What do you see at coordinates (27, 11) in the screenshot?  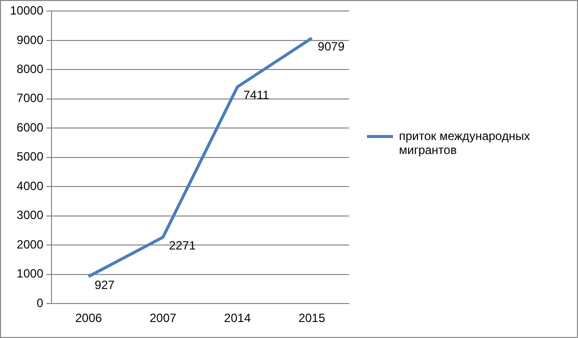 I see `y-tick-label: 10000` at bounding box center [27, 11].